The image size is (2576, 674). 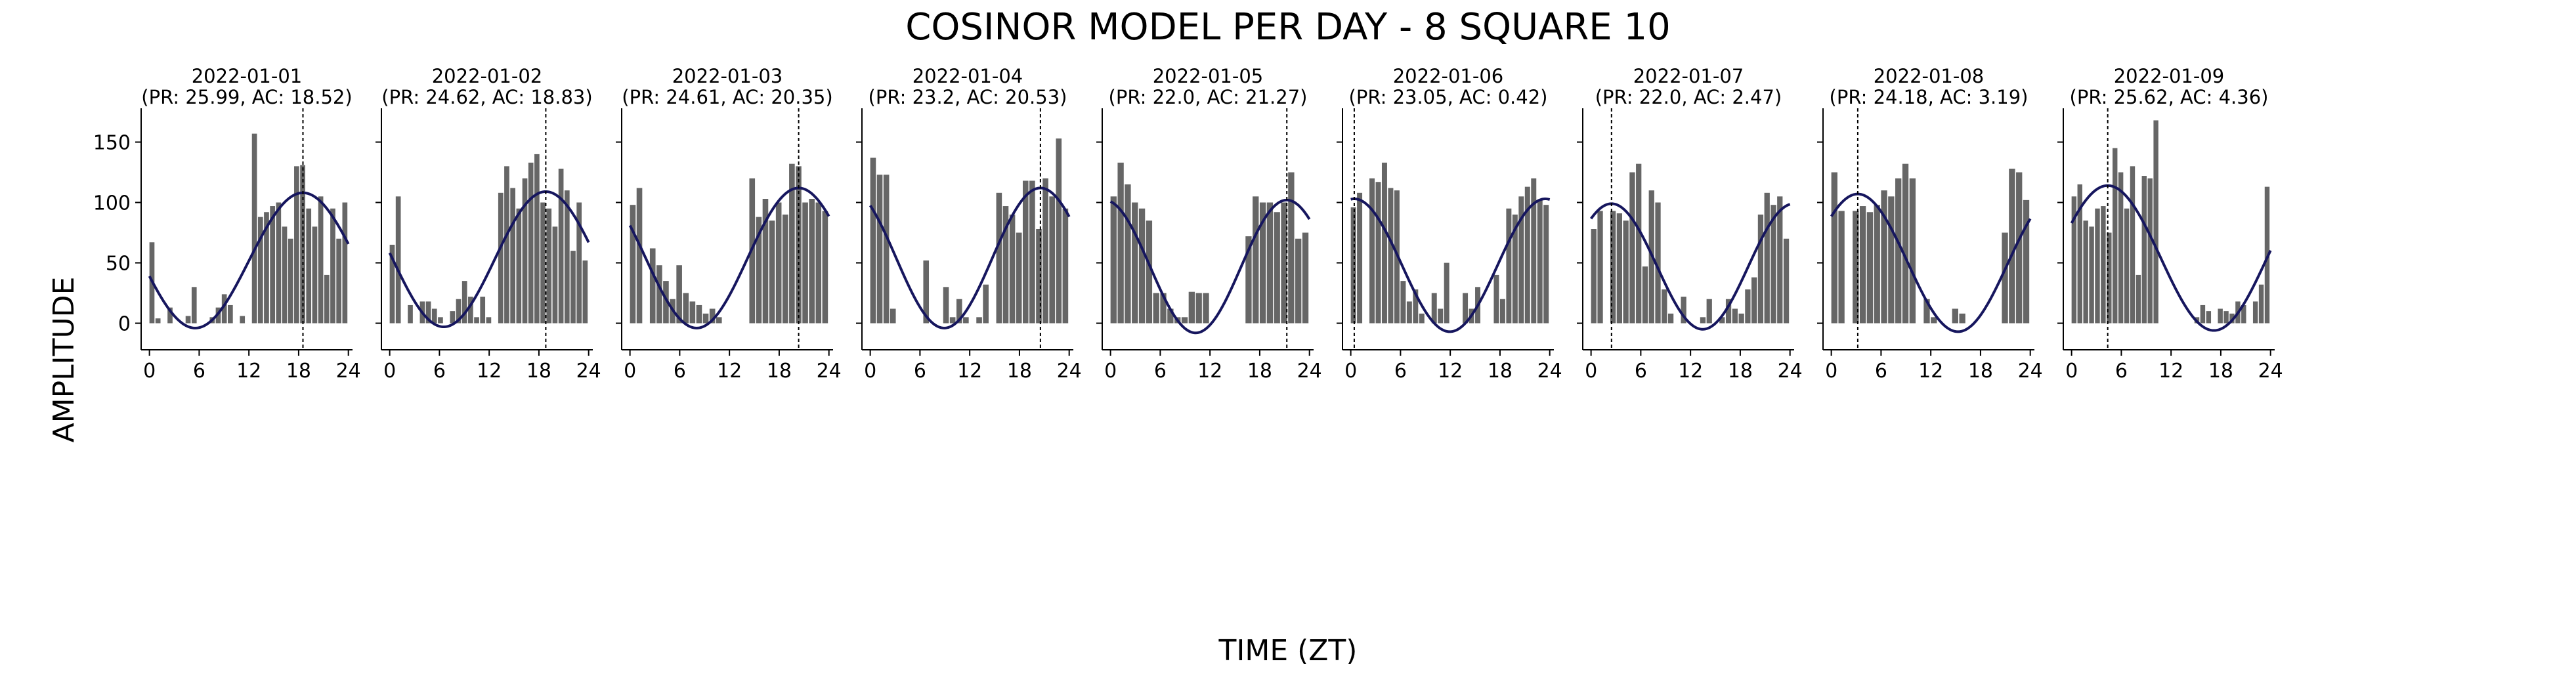 What do you see at coordinates (727, 97) in the screenshot?
I see `panel-parameters-subtitle: (PR: 24.61, AC: 20.35)` at bounding box center [727, 97].